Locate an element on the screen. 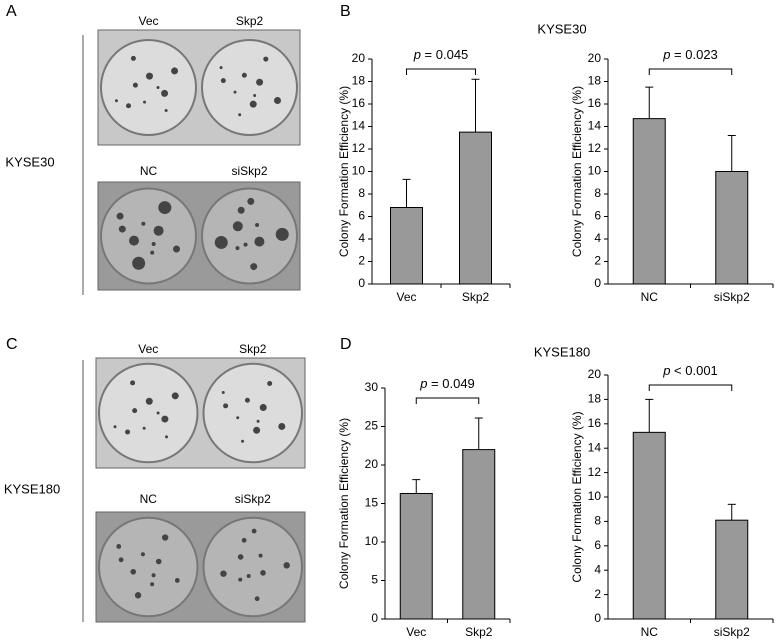  panel-letter: C is located at coordinates (12, 344).